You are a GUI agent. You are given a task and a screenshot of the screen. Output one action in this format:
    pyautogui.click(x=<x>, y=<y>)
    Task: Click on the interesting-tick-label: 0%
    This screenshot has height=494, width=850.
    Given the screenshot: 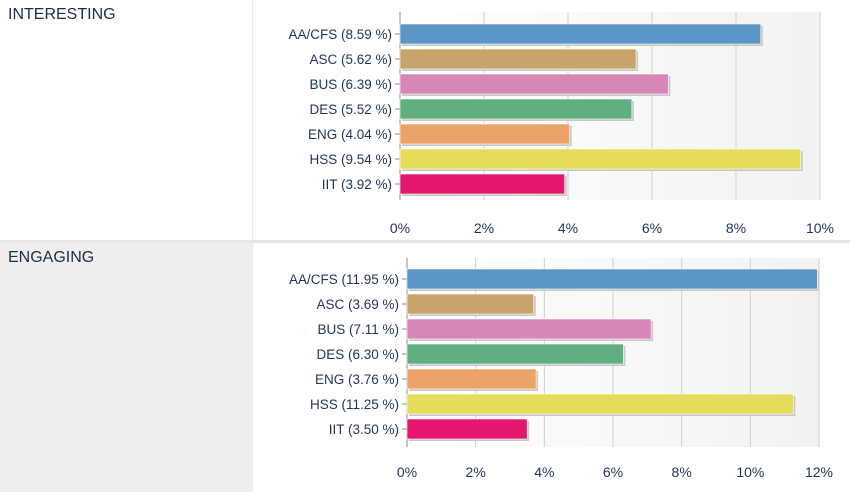 What is the action you would take?
    pyautogui.click(x=400, y=228)
    